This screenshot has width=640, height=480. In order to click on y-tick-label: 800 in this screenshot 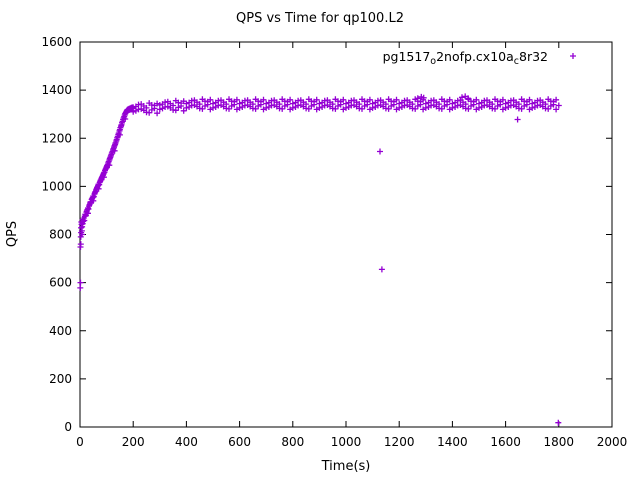, I will do `click(60, 235)`.